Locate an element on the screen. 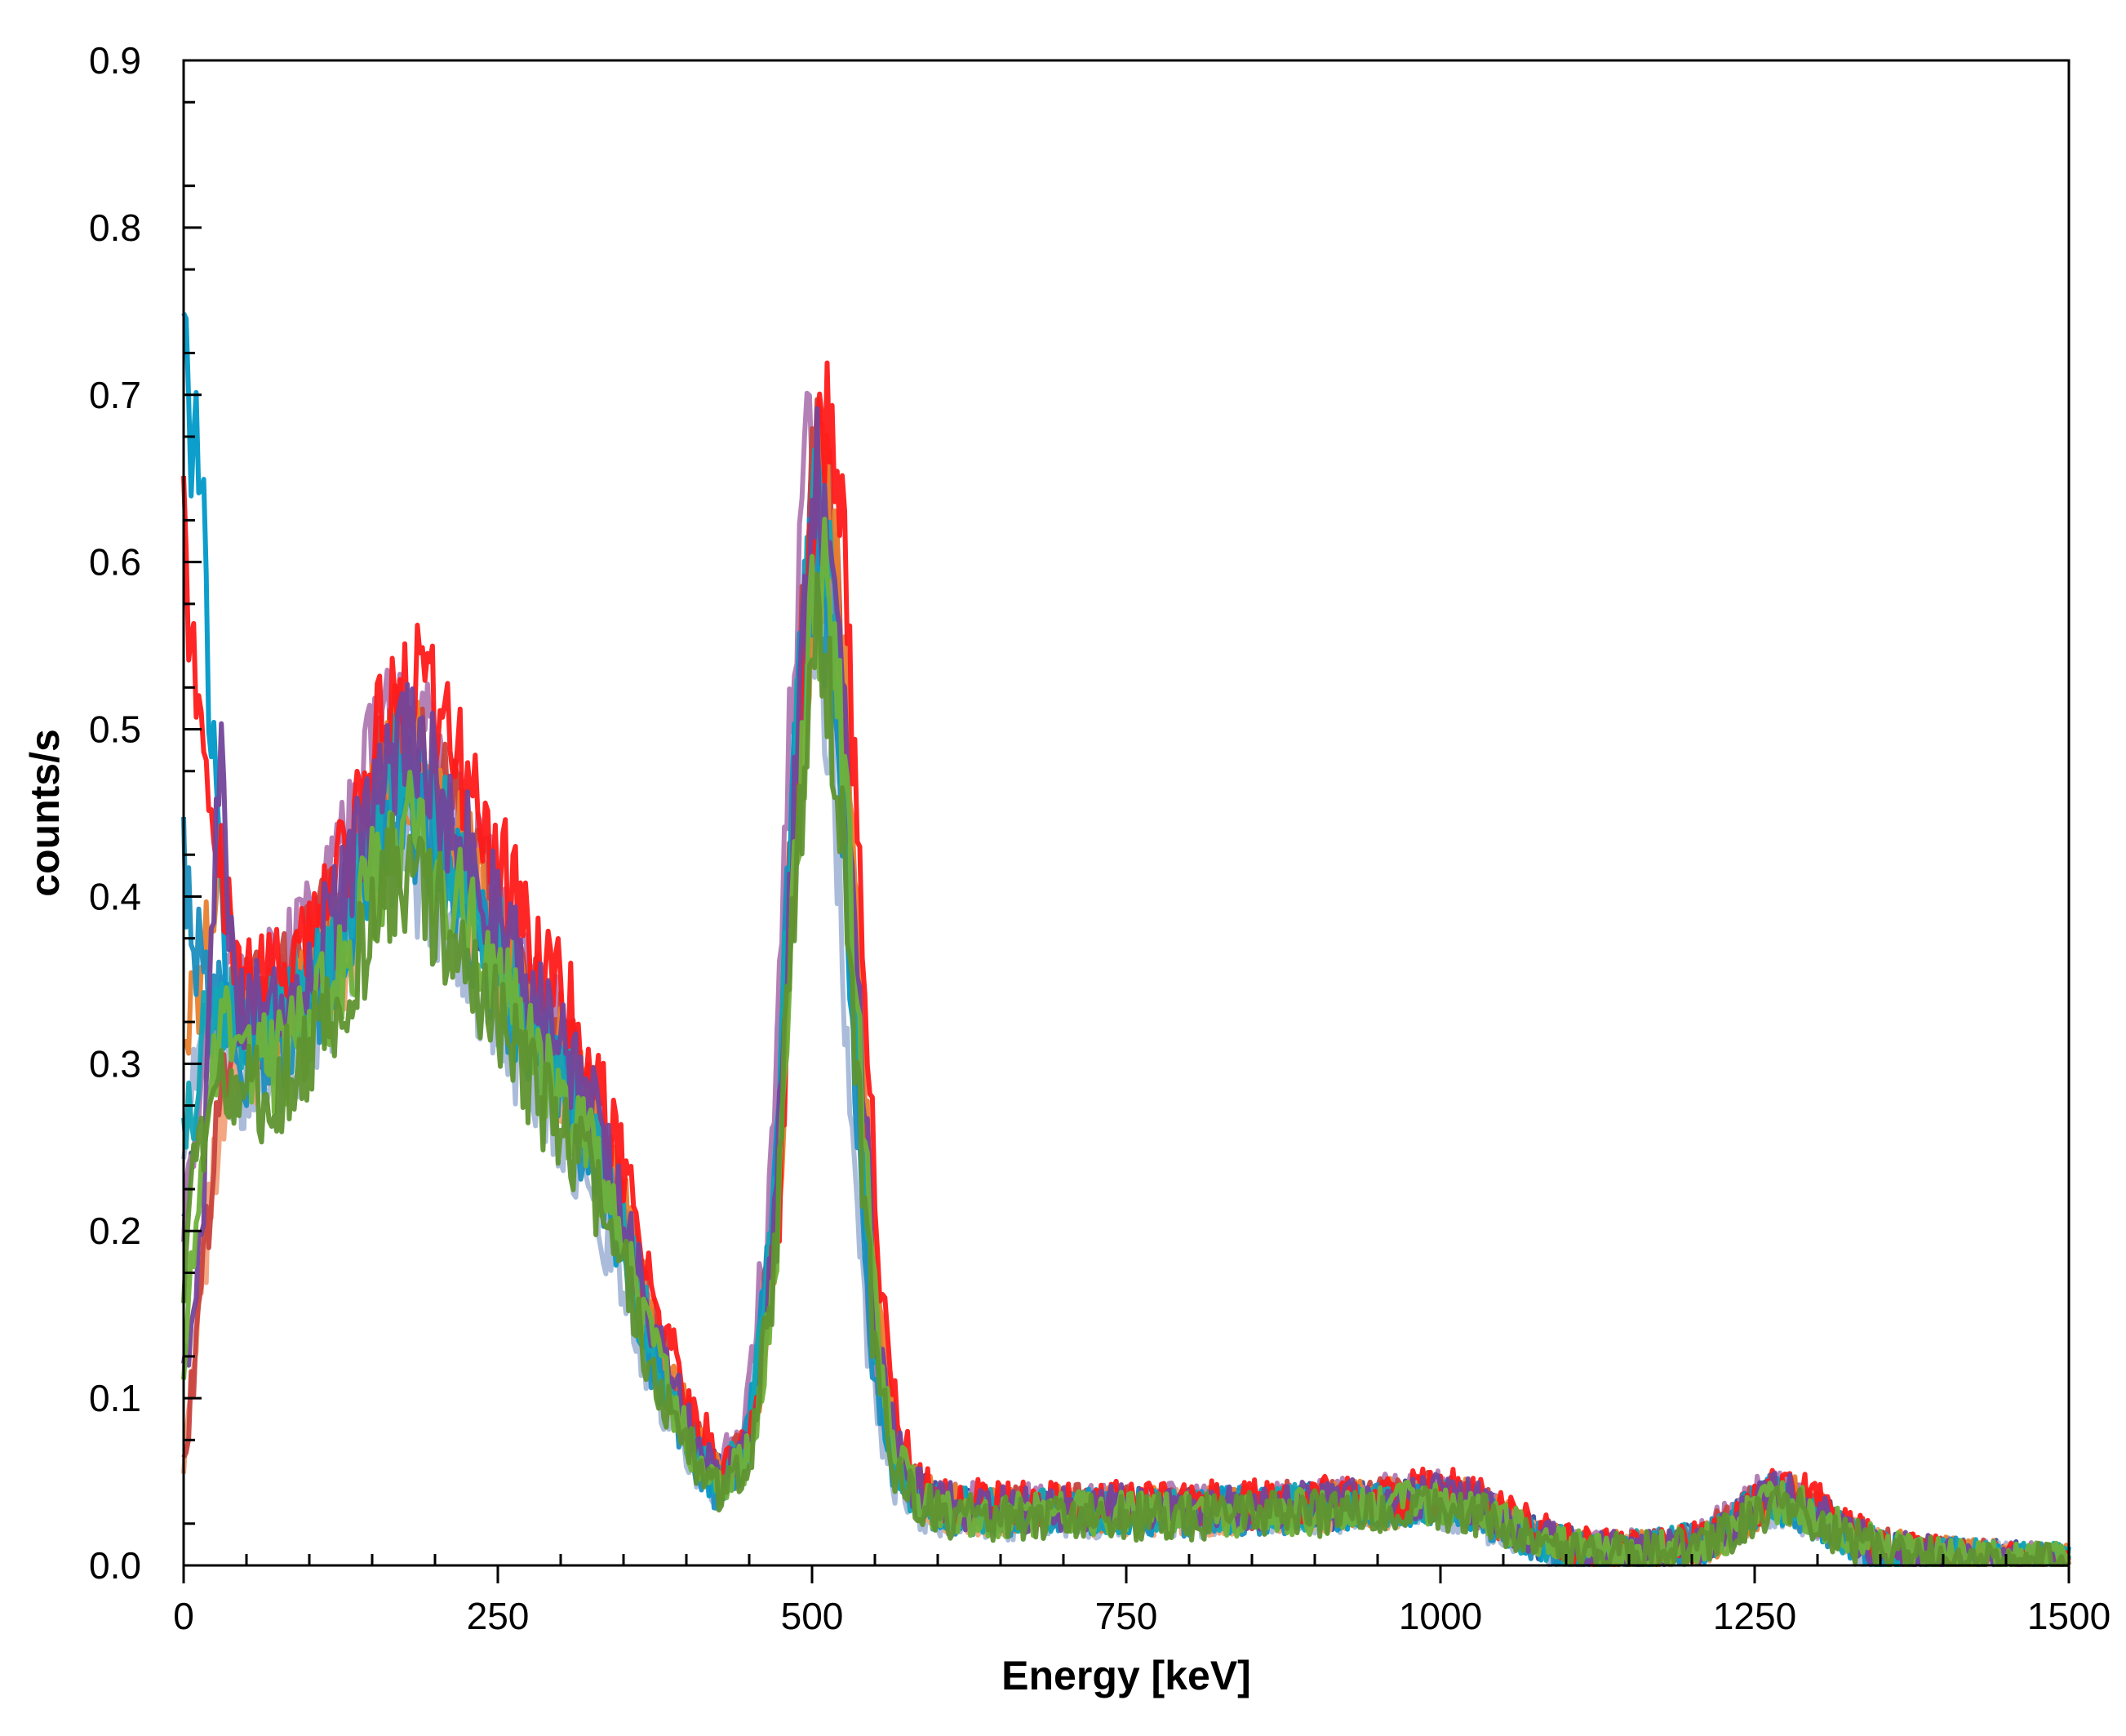 The image size is (2126, 1736). y-tick-label-1: 0.1 is located at coordinates (115, 1398).